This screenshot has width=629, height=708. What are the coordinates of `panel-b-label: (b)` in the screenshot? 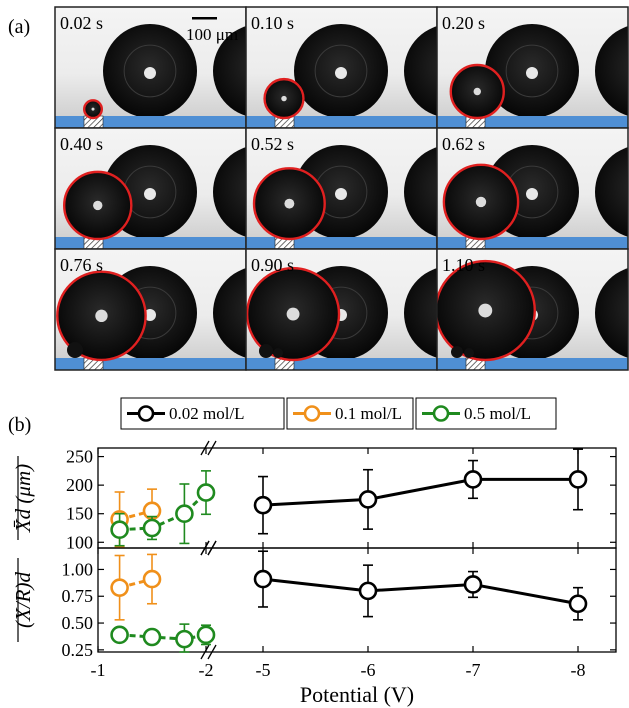 It's located at (19, 425).